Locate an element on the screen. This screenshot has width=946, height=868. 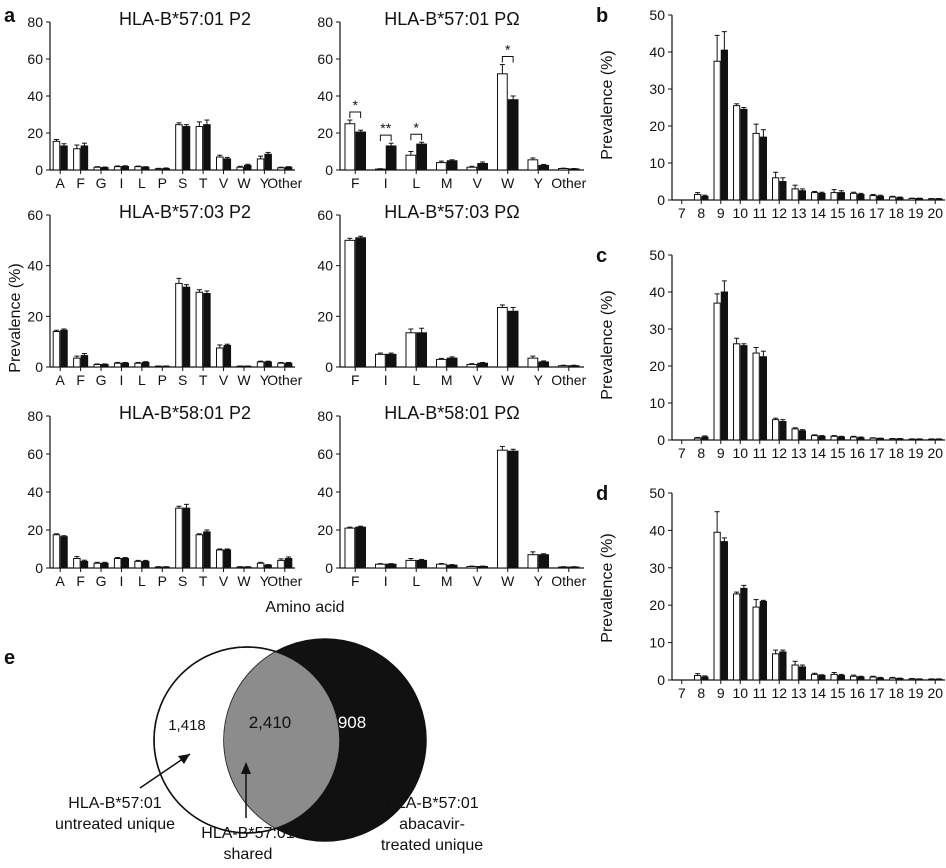
chart-a5-xtick-label-0: A is located at coordinates (61, 581).